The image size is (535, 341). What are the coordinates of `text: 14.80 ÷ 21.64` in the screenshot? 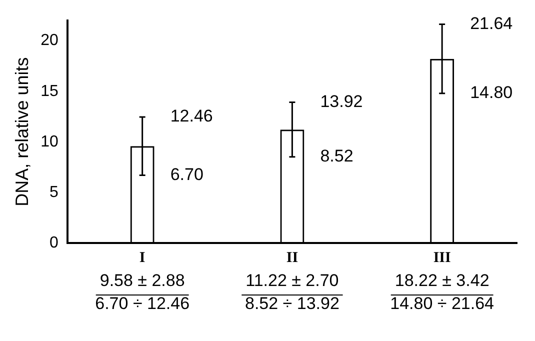 It's located at (442, 304).